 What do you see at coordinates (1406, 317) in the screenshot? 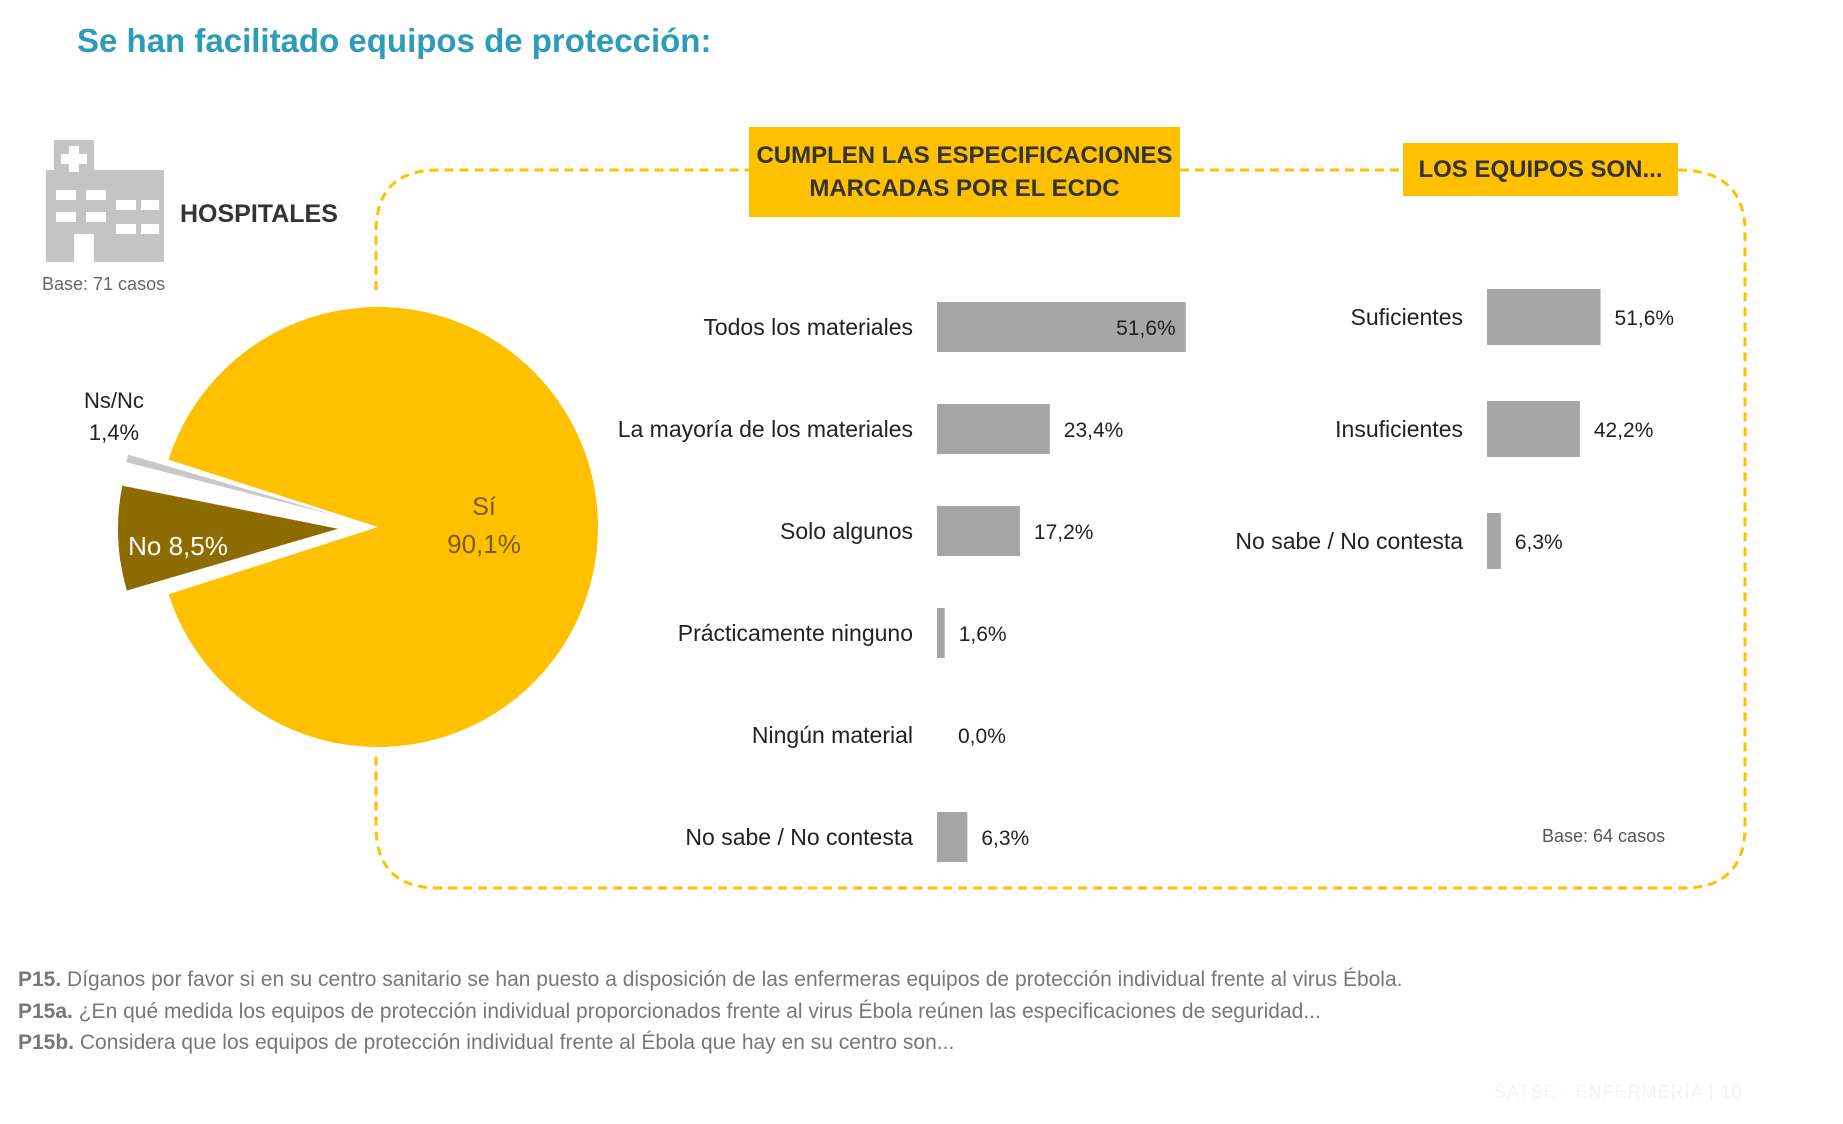
I see `bar-category-label: Suficientes` at bounding box center [1406, 317].